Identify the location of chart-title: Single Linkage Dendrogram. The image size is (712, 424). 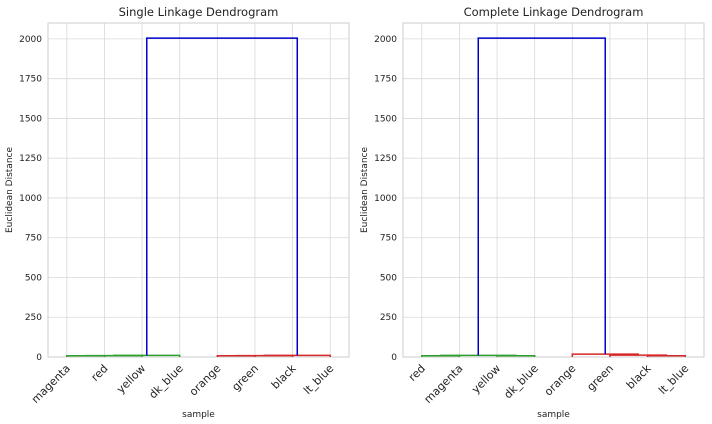
(199, 12).